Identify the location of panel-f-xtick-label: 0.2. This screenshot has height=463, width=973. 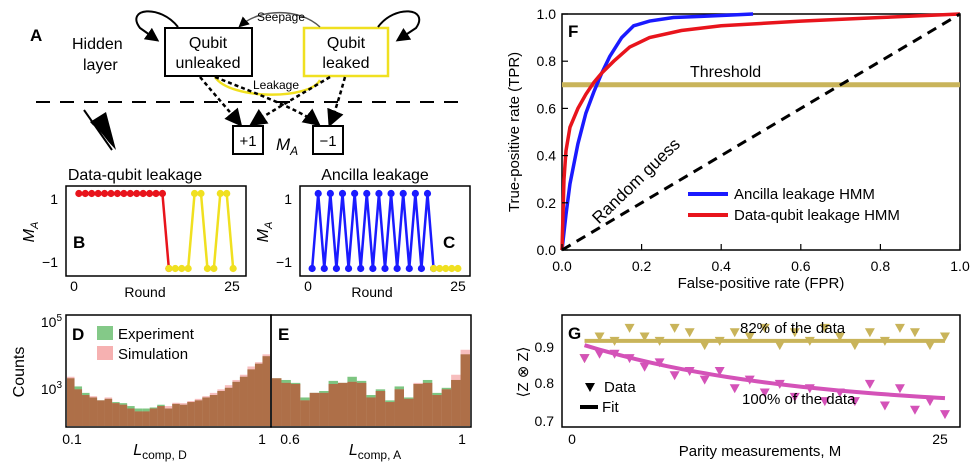
(642, 266).